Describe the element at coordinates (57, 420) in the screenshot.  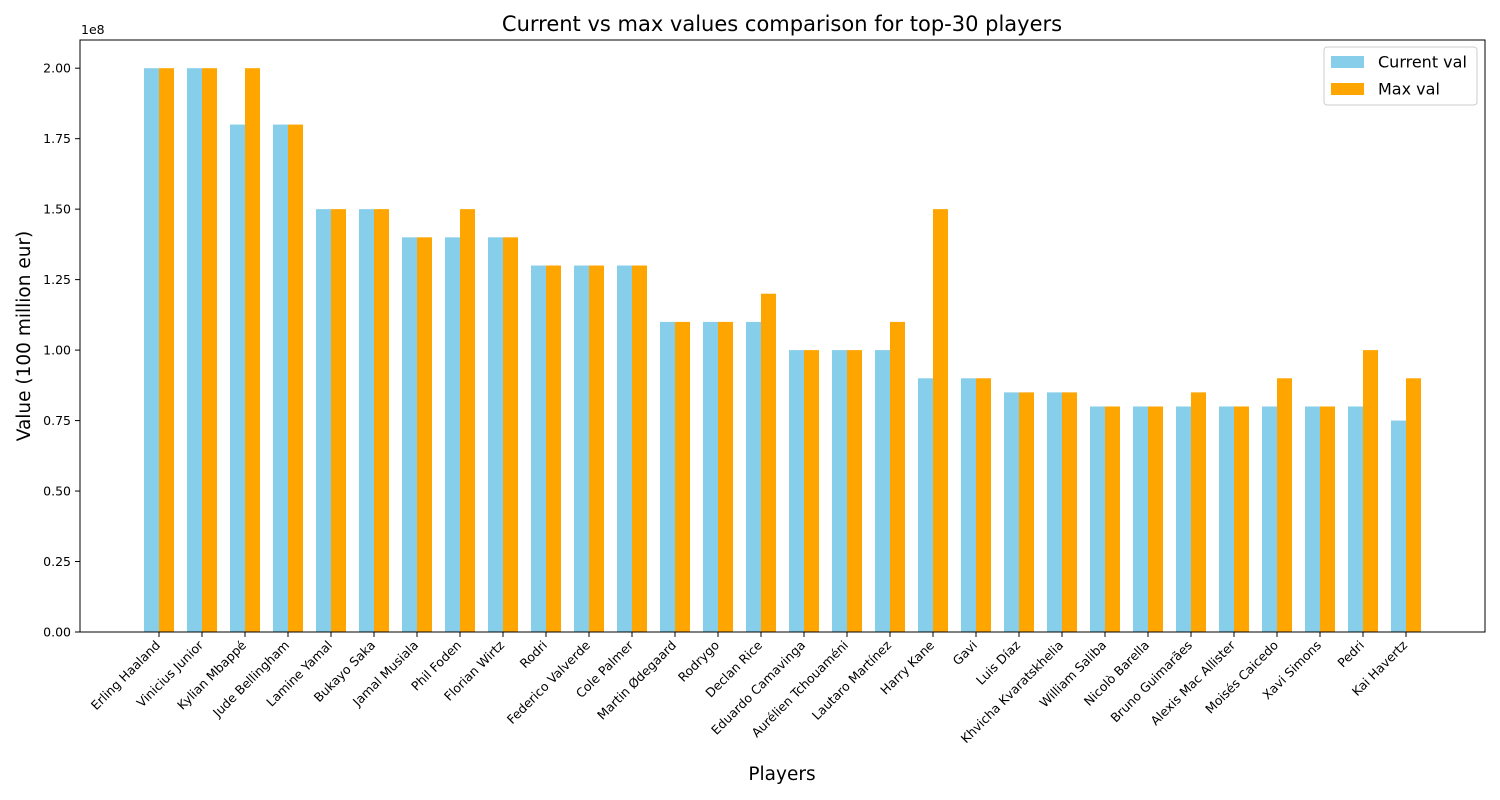
I see `y-tick-label: 0.75` at that location.